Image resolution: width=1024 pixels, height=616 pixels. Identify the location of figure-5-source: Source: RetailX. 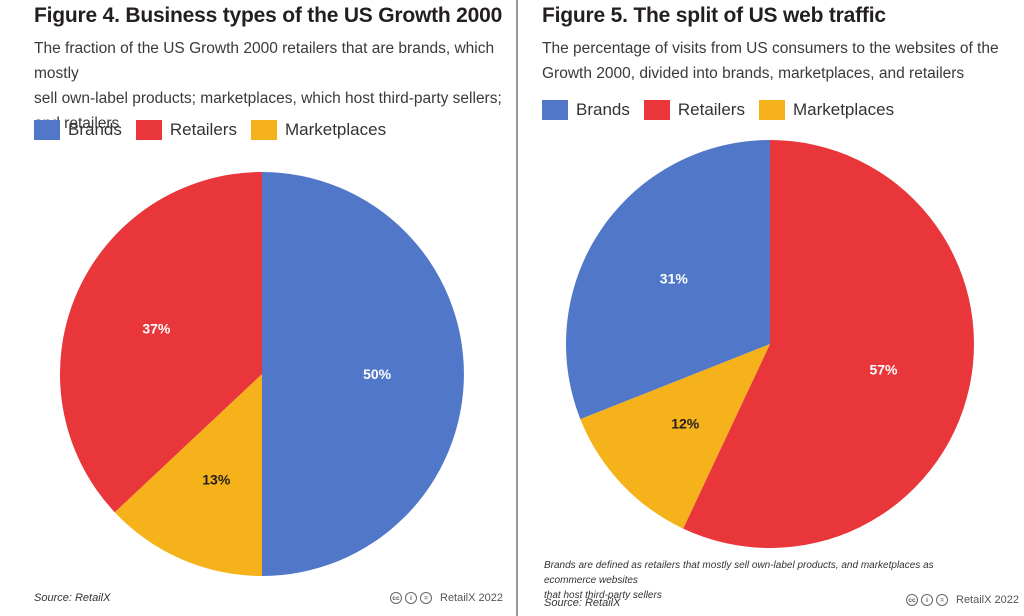
(582, 603).